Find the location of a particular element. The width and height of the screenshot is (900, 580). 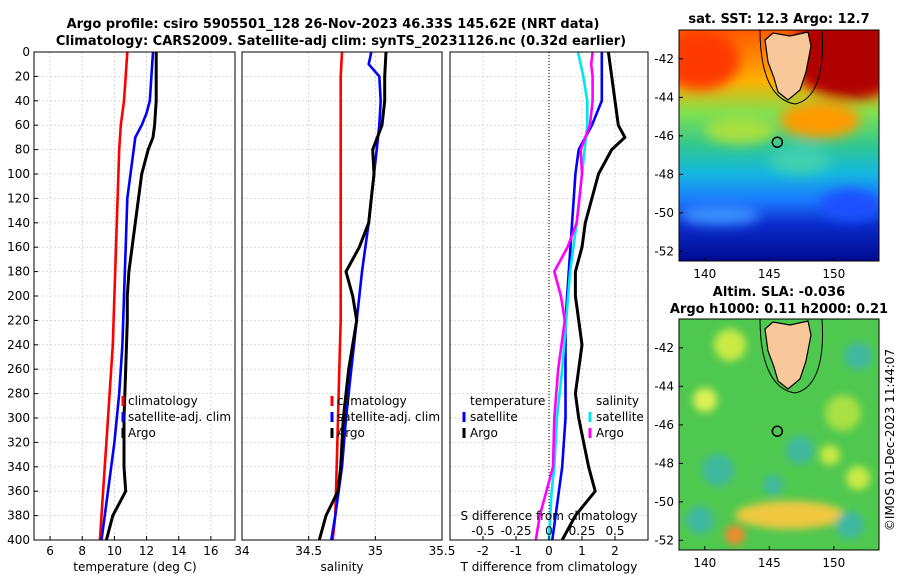

temperature-legend: climatology satellite-adj. clim Argo is located at coordinates (176, 417).